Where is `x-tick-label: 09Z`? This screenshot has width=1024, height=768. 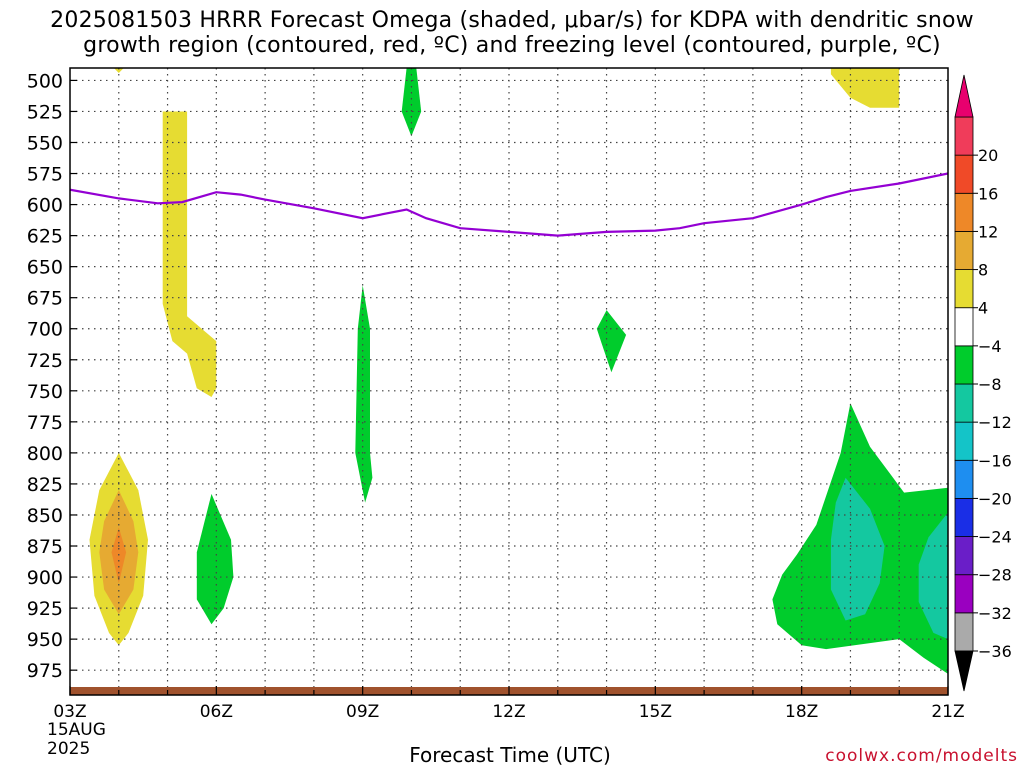
x-tick-label: 09Z is located at coordinates (362, 712).